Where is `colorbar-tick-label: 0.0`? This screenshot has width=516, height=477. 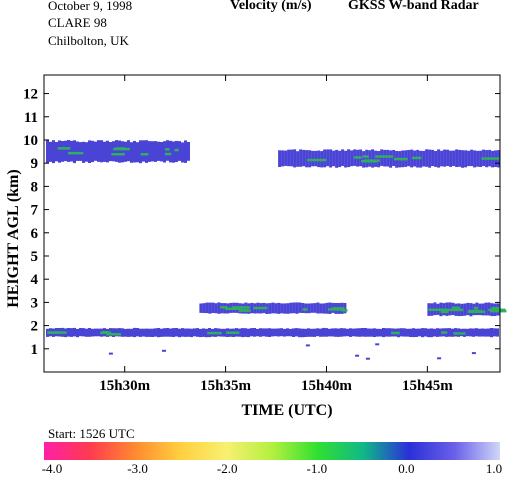 colorbar-tick-label: 0.0 is located at coordinates (406, 468).